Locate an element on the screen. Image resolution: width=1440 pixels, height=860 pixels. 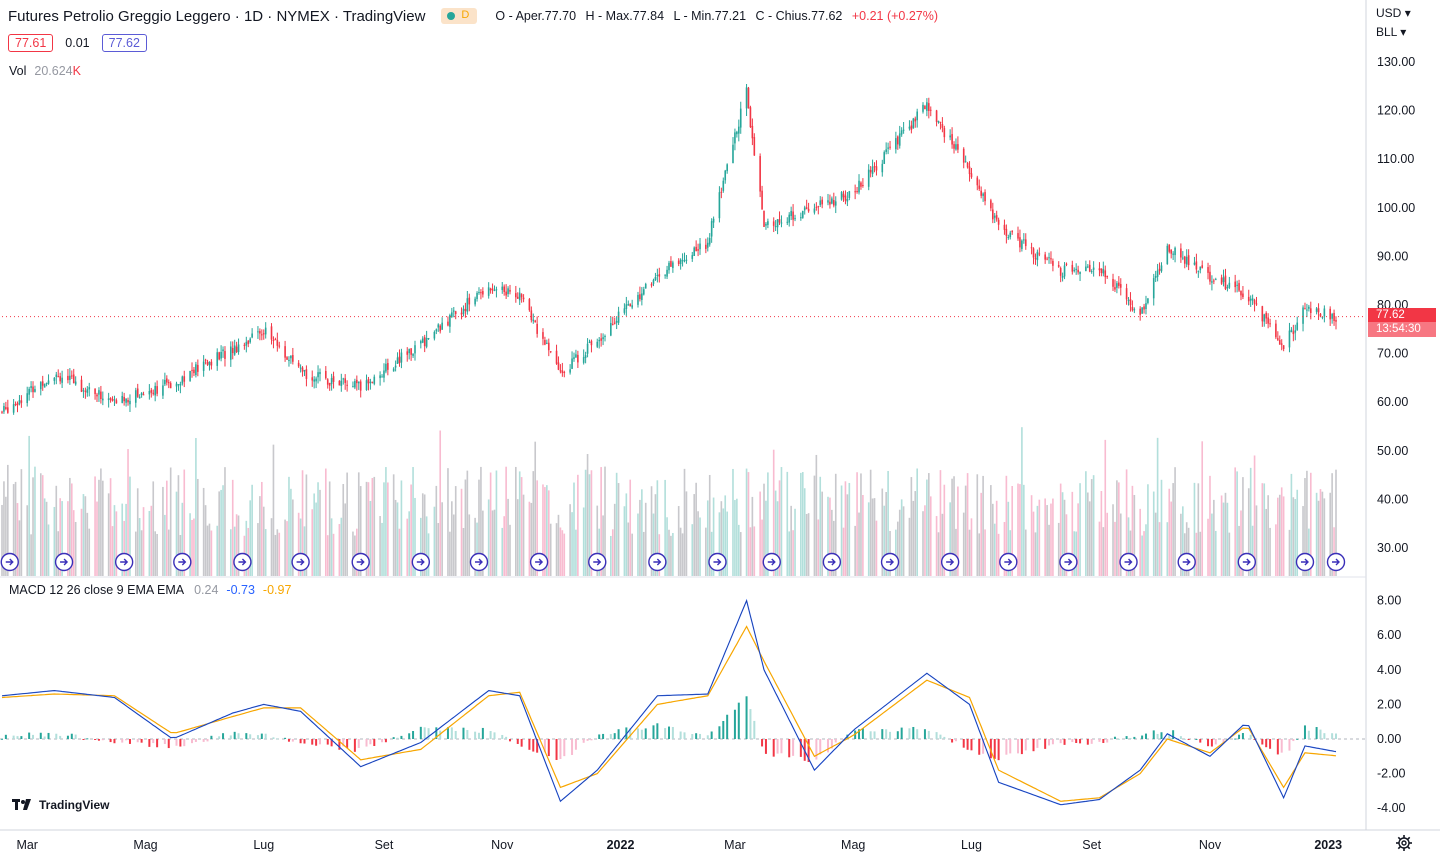
settings-gear-icon is located at coordinates (1404, 843).